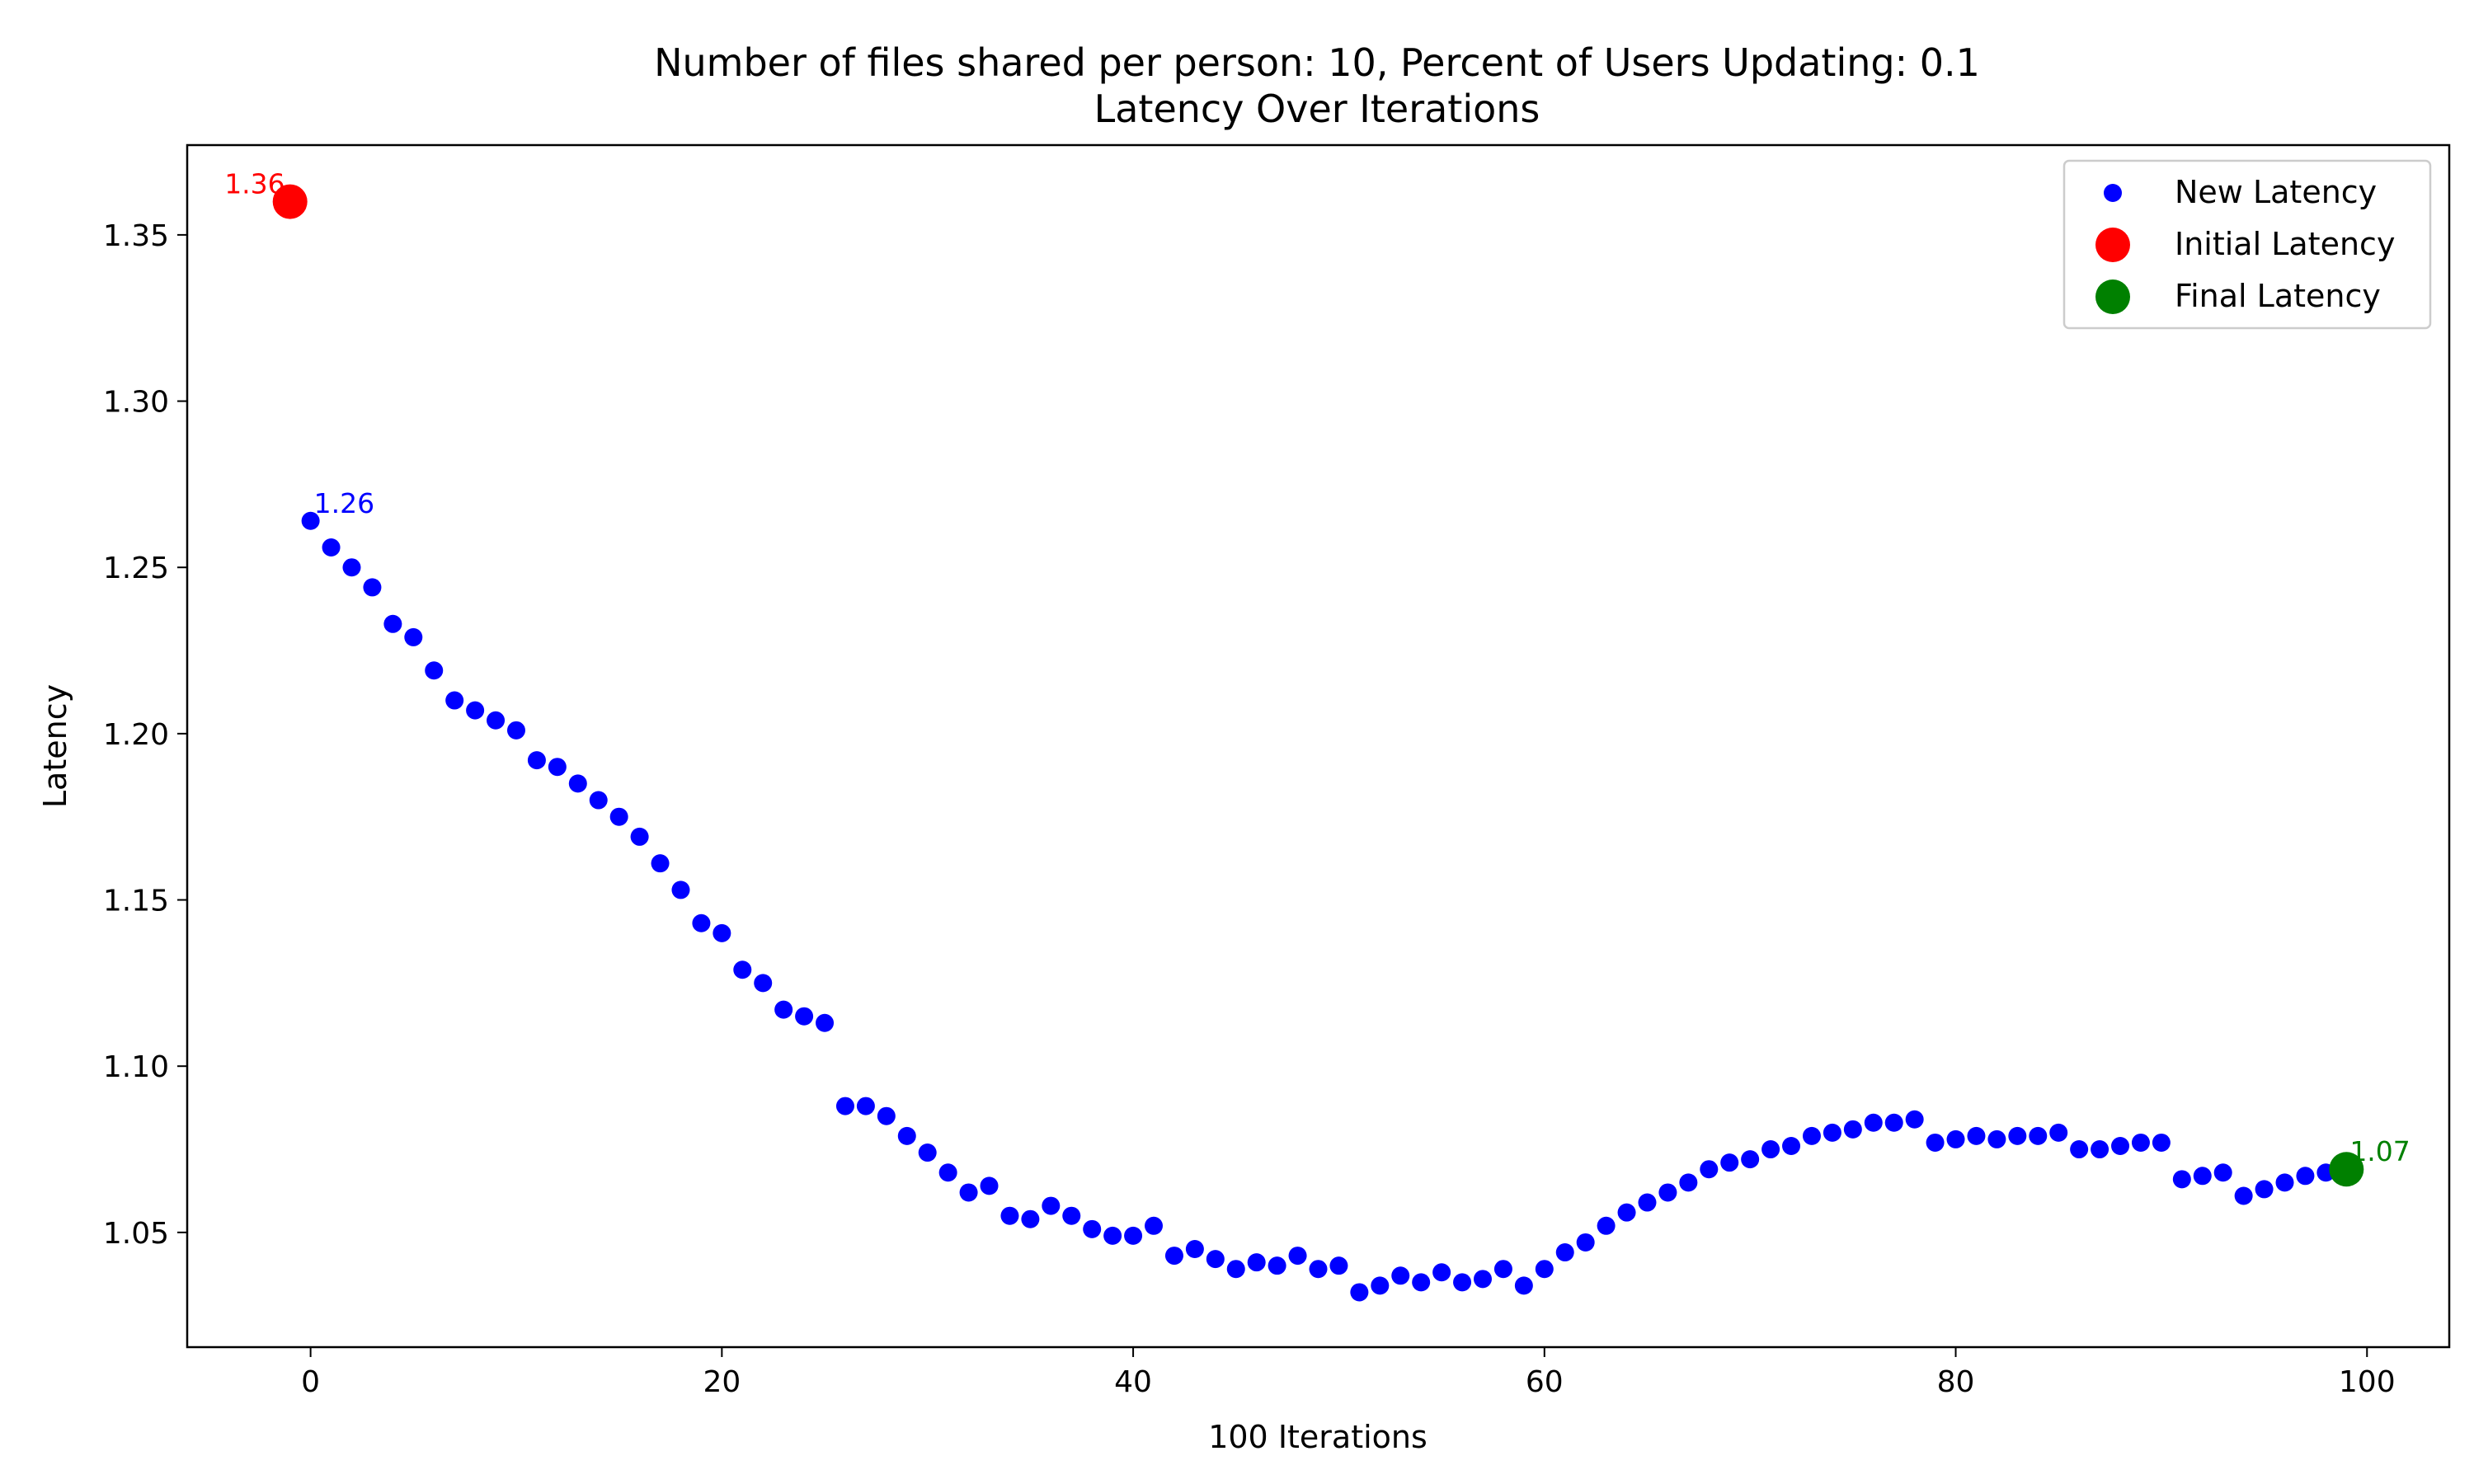 Image resolution: width=2474 pixels, height=1484 pixels. What do you see at coordinates (722, 1382) in the screenshot?
I see `x-tick-label: 20` at bounding box center [722, 1382].